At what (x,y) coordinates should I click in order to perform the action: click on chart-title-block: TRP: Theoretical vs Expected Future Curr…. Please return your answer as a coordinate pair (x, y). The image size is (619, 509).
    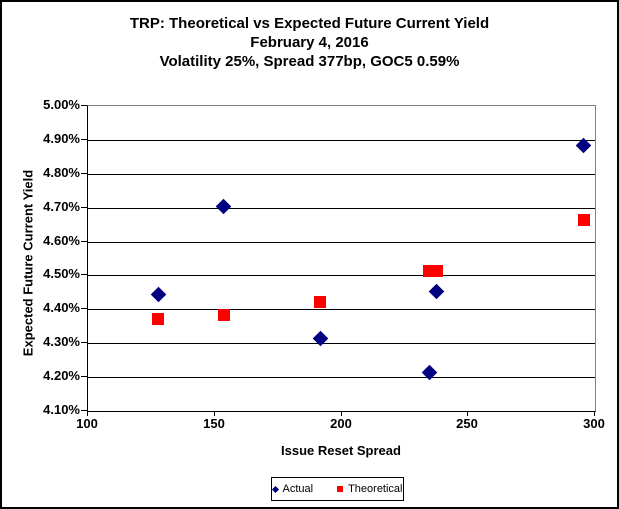
    Looking at the image, I should click on (309, 42).